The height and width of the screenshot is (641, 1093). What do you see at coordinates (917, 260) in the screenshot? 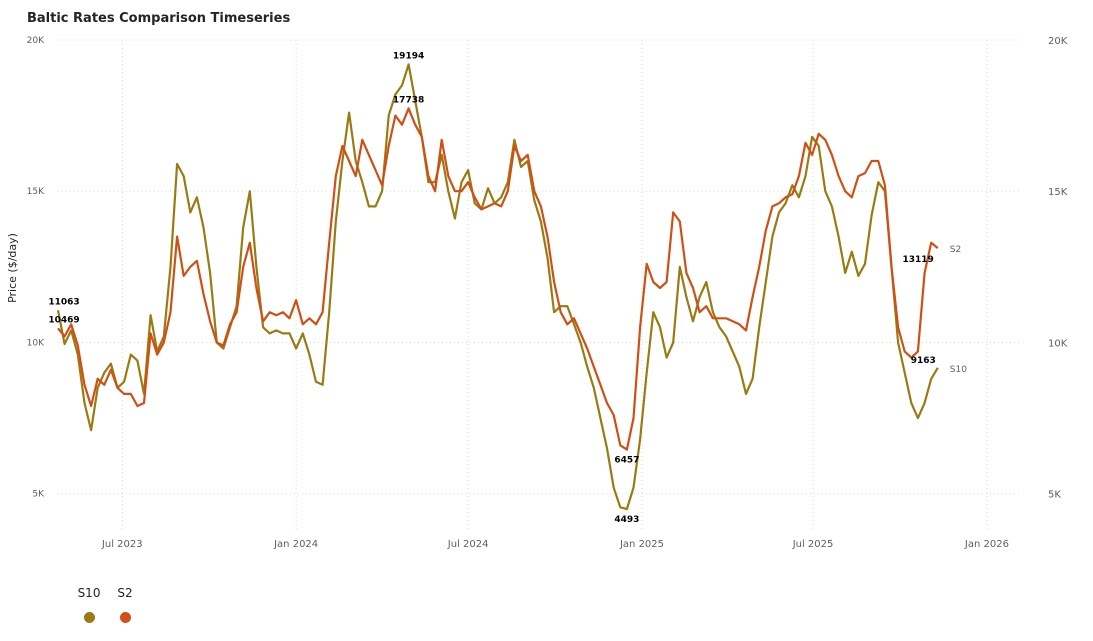
I see `data-label-s2-13119: 13119` at bounding box center [917, 260].